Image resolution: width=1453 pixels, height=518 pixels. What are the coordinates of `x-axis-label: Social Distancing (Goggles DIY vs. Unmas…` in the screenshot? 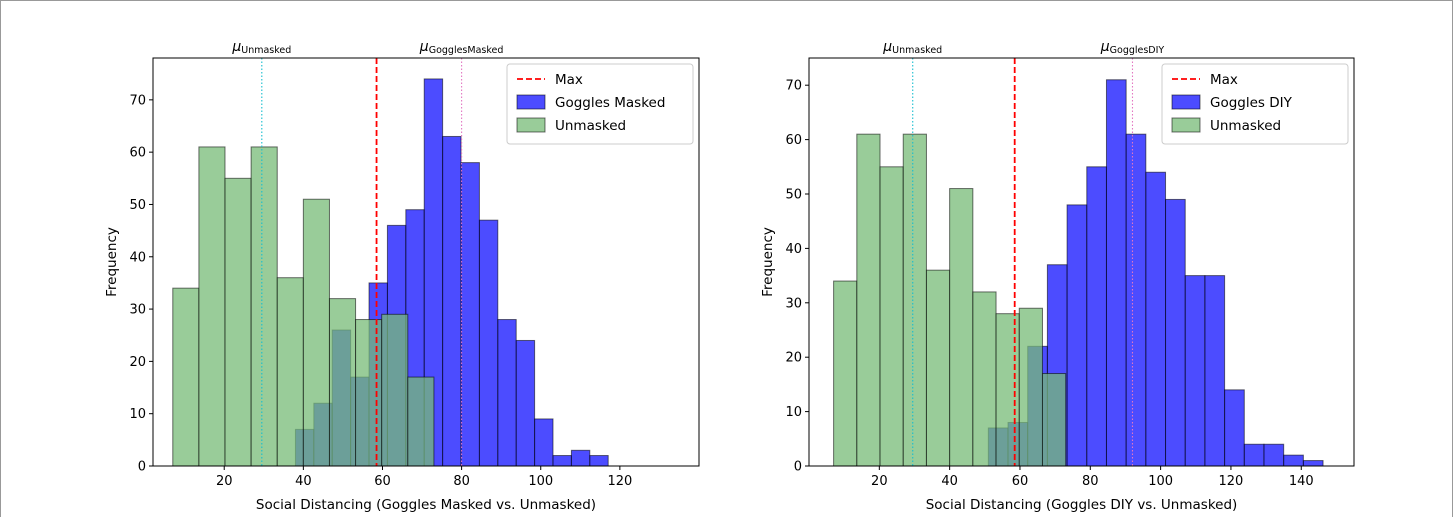 It's located at (1082, 505).